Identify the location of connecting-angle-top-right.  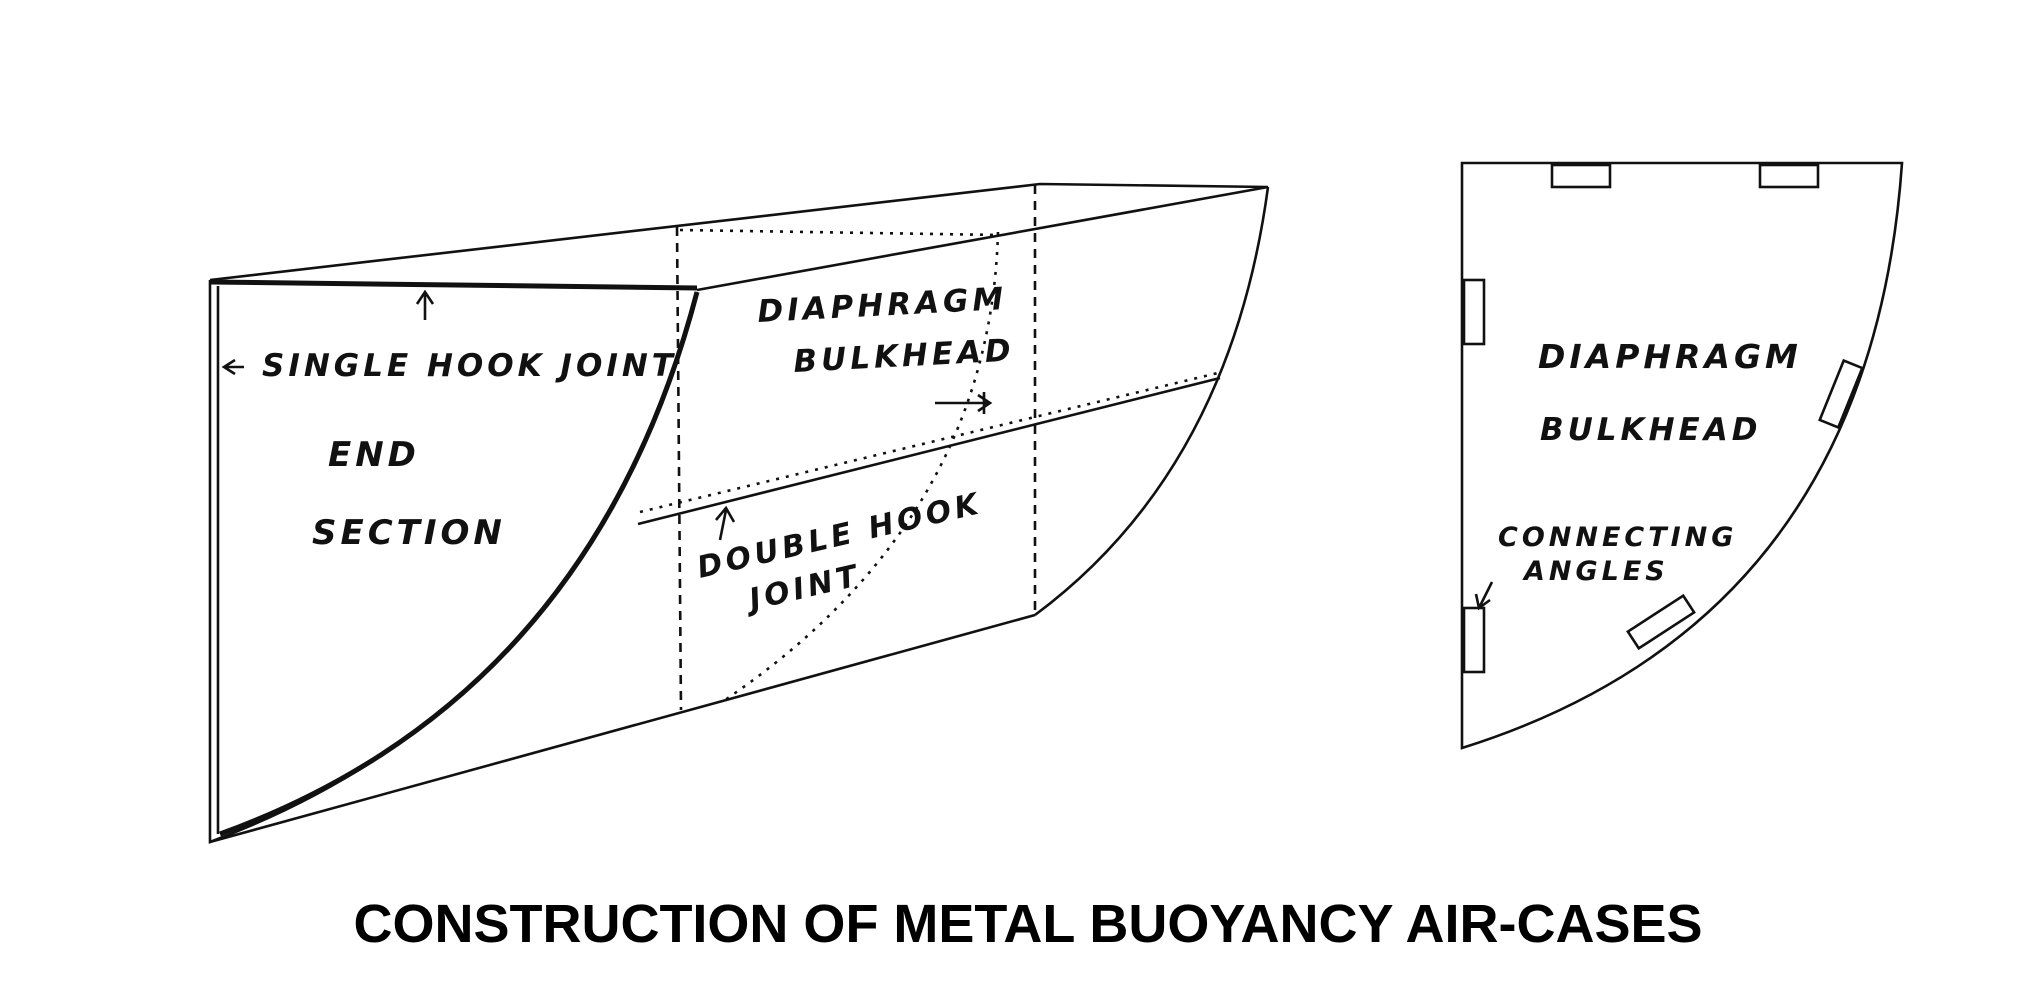
(1789, 176).